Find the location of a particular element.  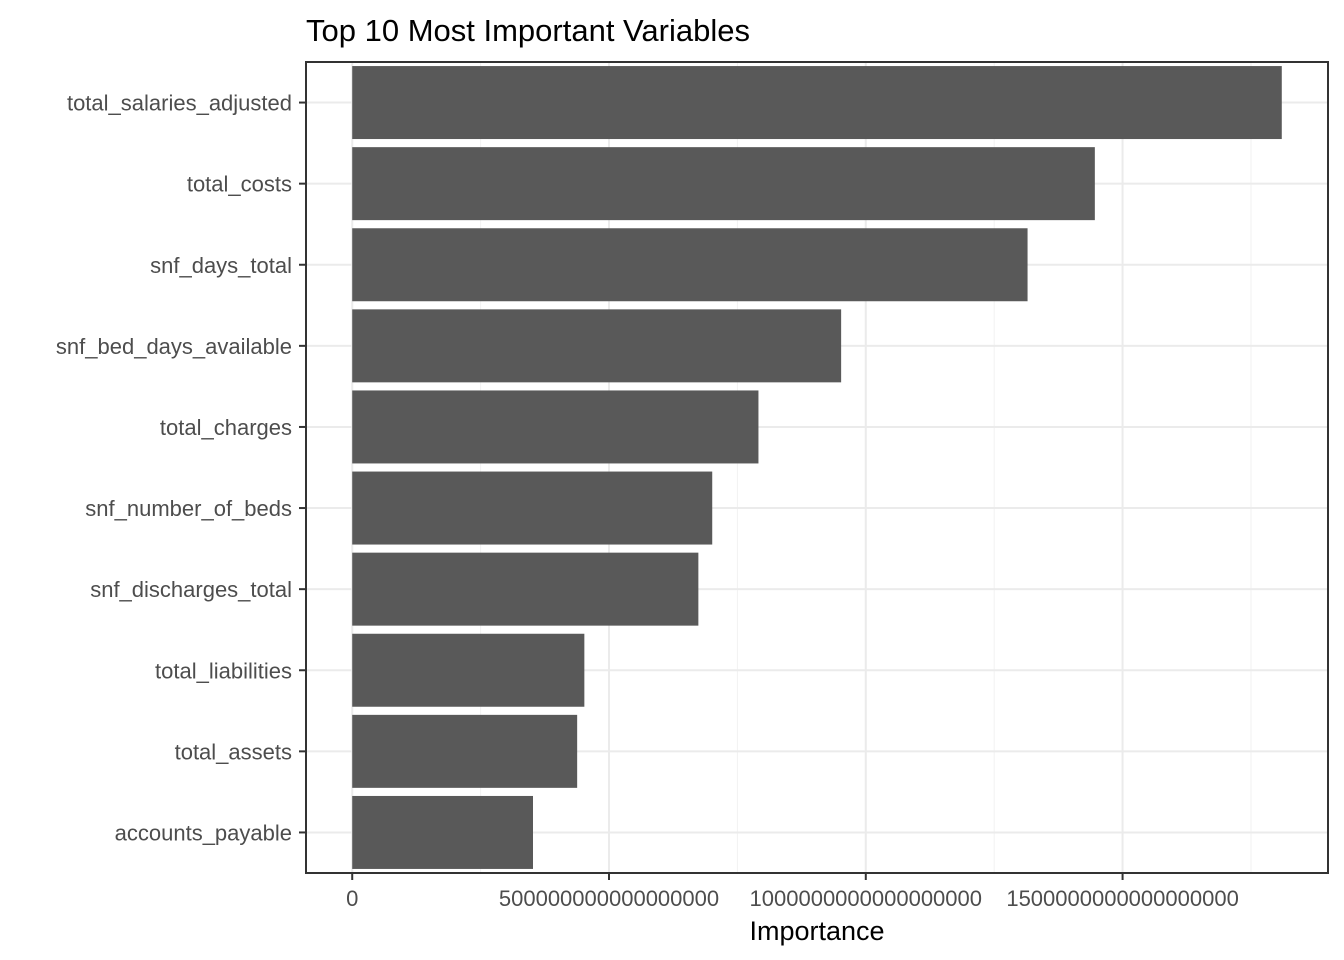

x-tick-label: 1500000000000000000 is located at coordinates (1122, 898).